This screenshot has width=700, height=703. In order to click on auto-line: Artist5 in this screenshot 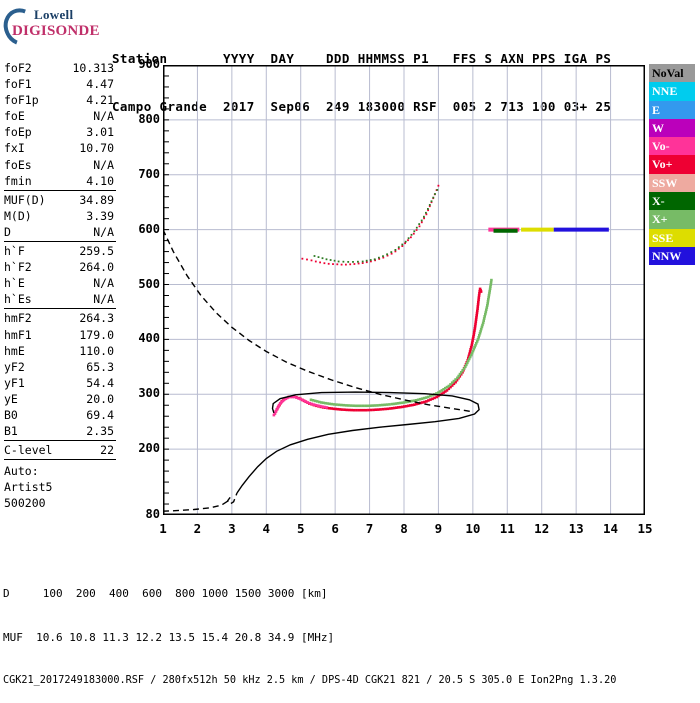, I will do `click(28, 487)`.